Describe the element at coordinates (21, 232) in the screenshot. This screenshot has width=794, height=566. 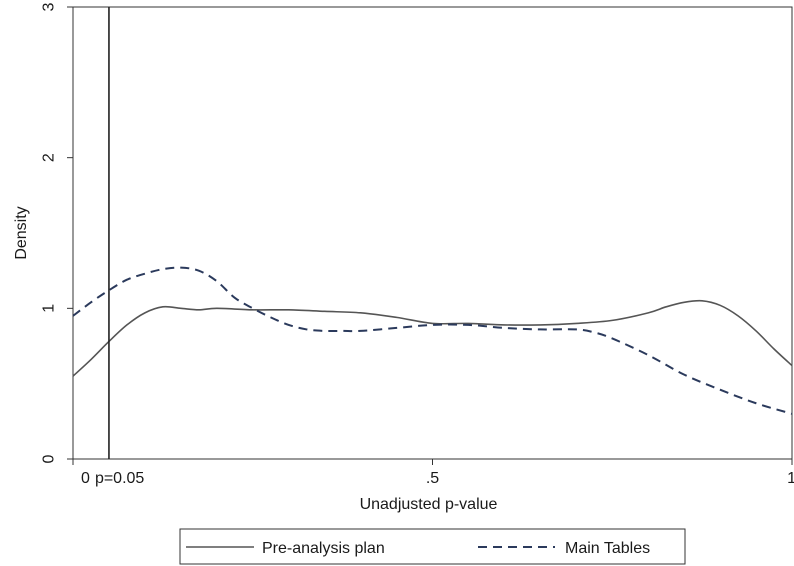
I see `y-axis-title: Density` at that location.